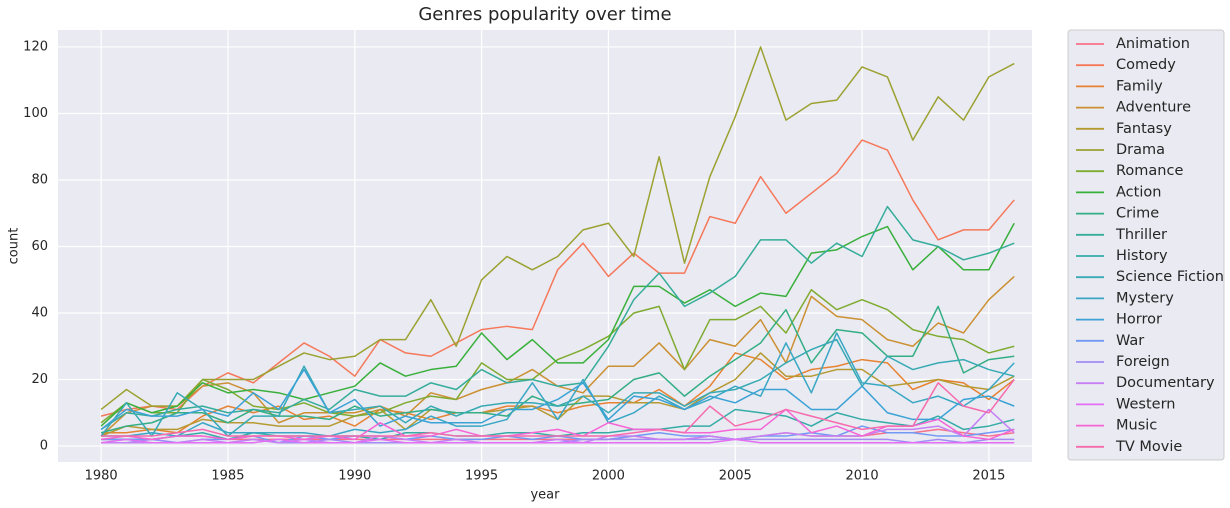 Image resolution: width=1230 pixels, height=508 pixels. I want to click on x-tick-label: 2005, so click(735, 476).